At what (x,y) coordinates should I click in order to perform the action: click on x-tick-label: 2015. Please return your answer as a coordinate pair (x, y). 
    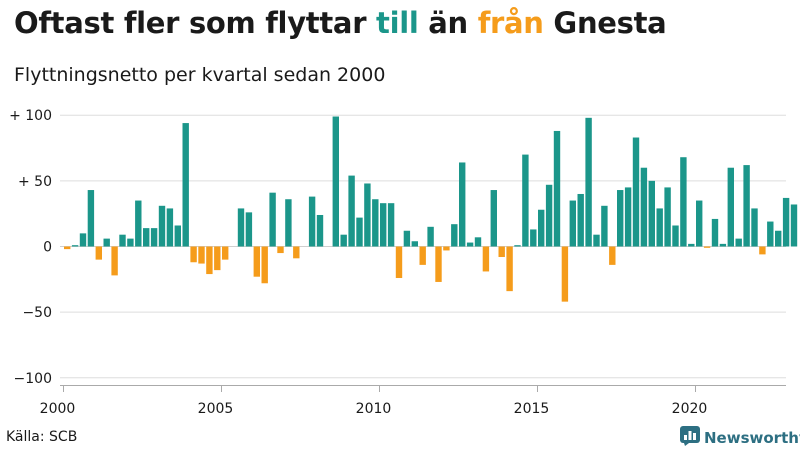
    Looking at the image, I should click on (532, 409).